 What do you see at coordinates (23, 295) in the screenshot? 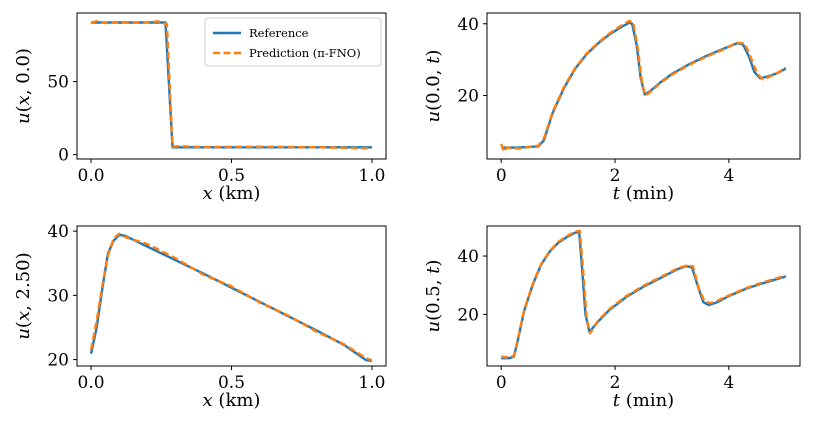
I see `y-axis-label: u(x, 2.50)` at bounding box center [23, 295].